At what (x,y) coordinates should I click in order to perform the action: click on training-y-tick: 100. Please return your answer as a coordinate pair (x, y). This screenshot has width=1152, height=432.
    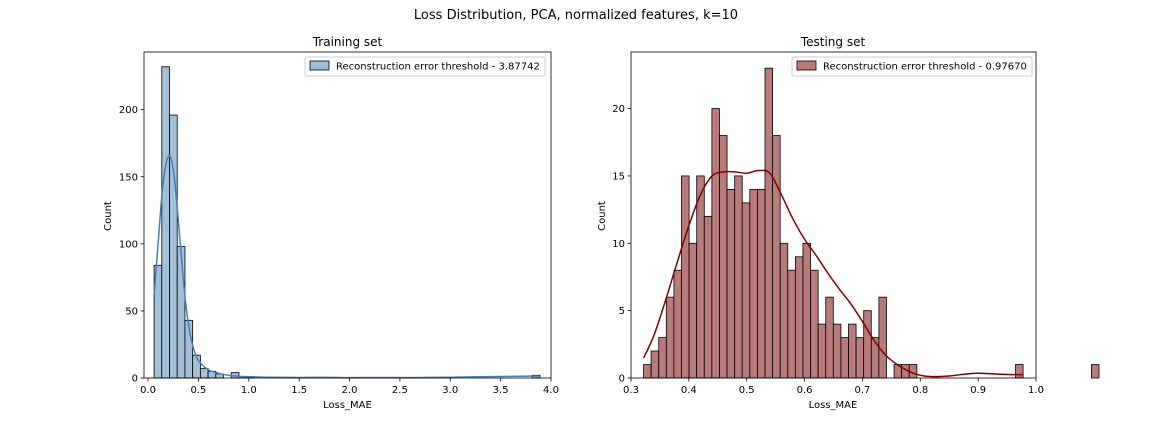
    Looking at the image, I should click on (131, 244).